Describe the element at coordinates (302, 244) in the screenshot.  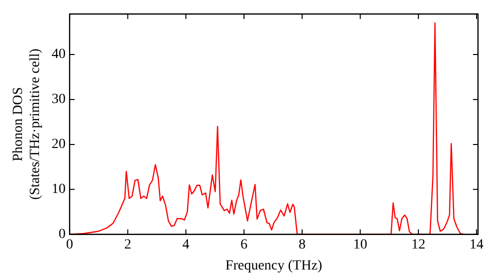
I see `x-tick-label: 8` at that location.